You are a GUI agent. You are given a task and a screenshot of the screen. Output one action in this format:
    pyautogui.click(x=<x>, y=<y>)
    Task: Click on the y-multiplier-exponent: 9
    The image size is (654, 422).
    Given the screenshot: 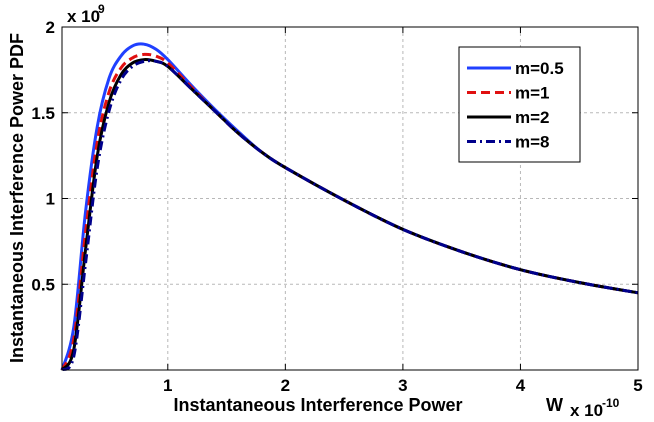 What is the action you would take?
    pyautogui.click(x=101, y=9)
    